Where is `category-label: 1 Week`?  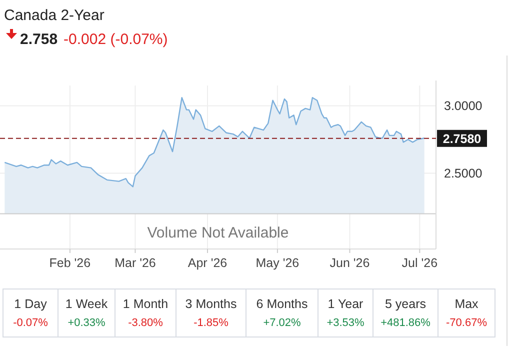 category-label: 1 Week is located at coordinates (86, 304).